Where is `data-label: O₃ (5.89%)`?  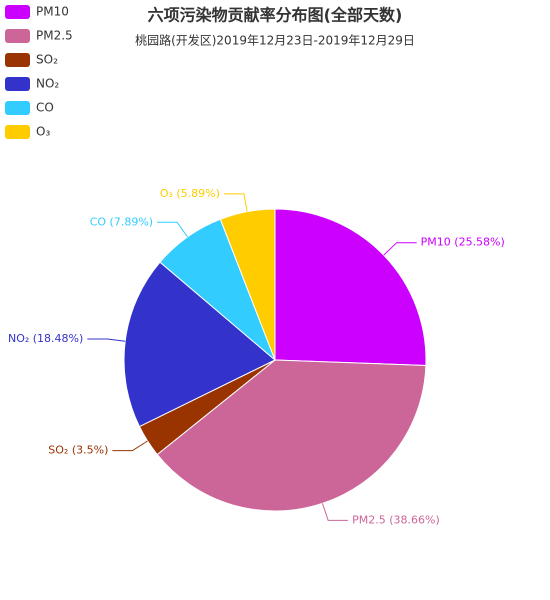 data-label: O₃ (5.89%) is located at coordinates (190, 193).